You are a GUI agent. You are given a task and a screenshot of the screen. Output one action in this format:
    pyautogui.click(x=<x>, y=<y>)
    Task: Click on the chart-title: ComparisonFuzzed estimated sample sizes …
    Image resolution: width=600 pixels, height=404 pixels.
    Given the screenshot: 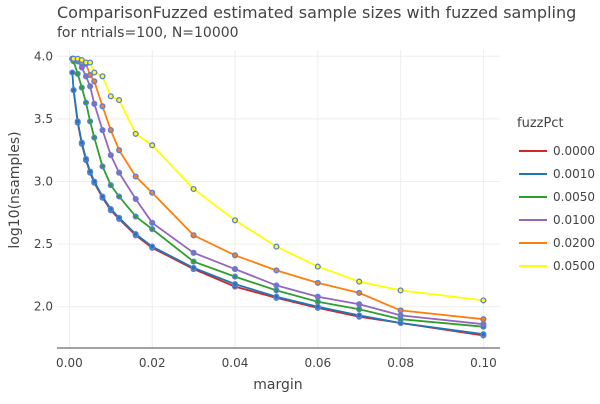 What is the action you would take?
    pyautogui.click(x=316, y=12)
    